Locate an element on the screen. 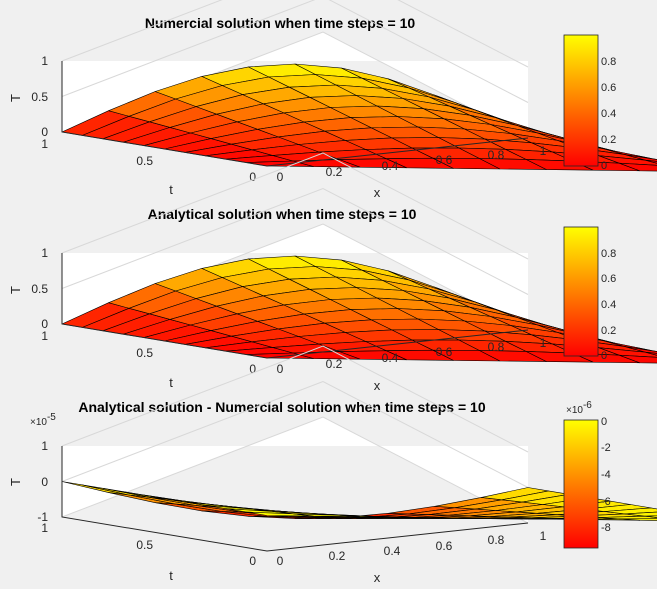 Image resolution: width=657 pixels, height=589 pixels. colorbar-tick: -2 is located at coordinates (606, 448).